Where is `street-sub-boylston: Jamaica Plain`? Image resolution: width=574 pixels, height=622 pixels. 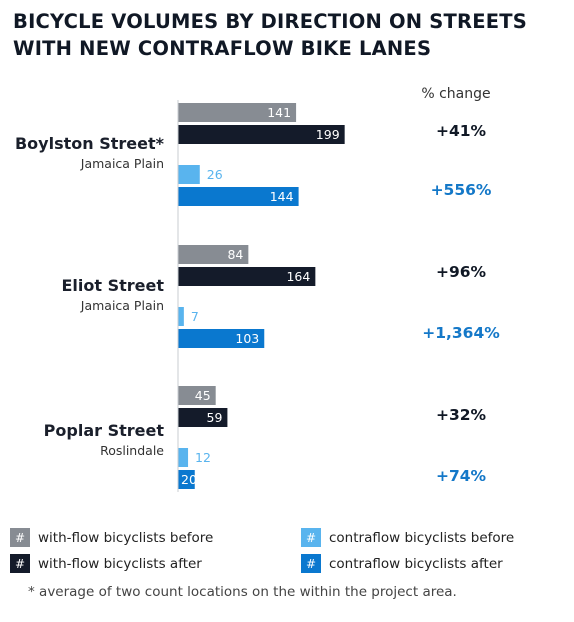 street-sub-boylston: Jamaica Plain is located at coordinates (122, 163).